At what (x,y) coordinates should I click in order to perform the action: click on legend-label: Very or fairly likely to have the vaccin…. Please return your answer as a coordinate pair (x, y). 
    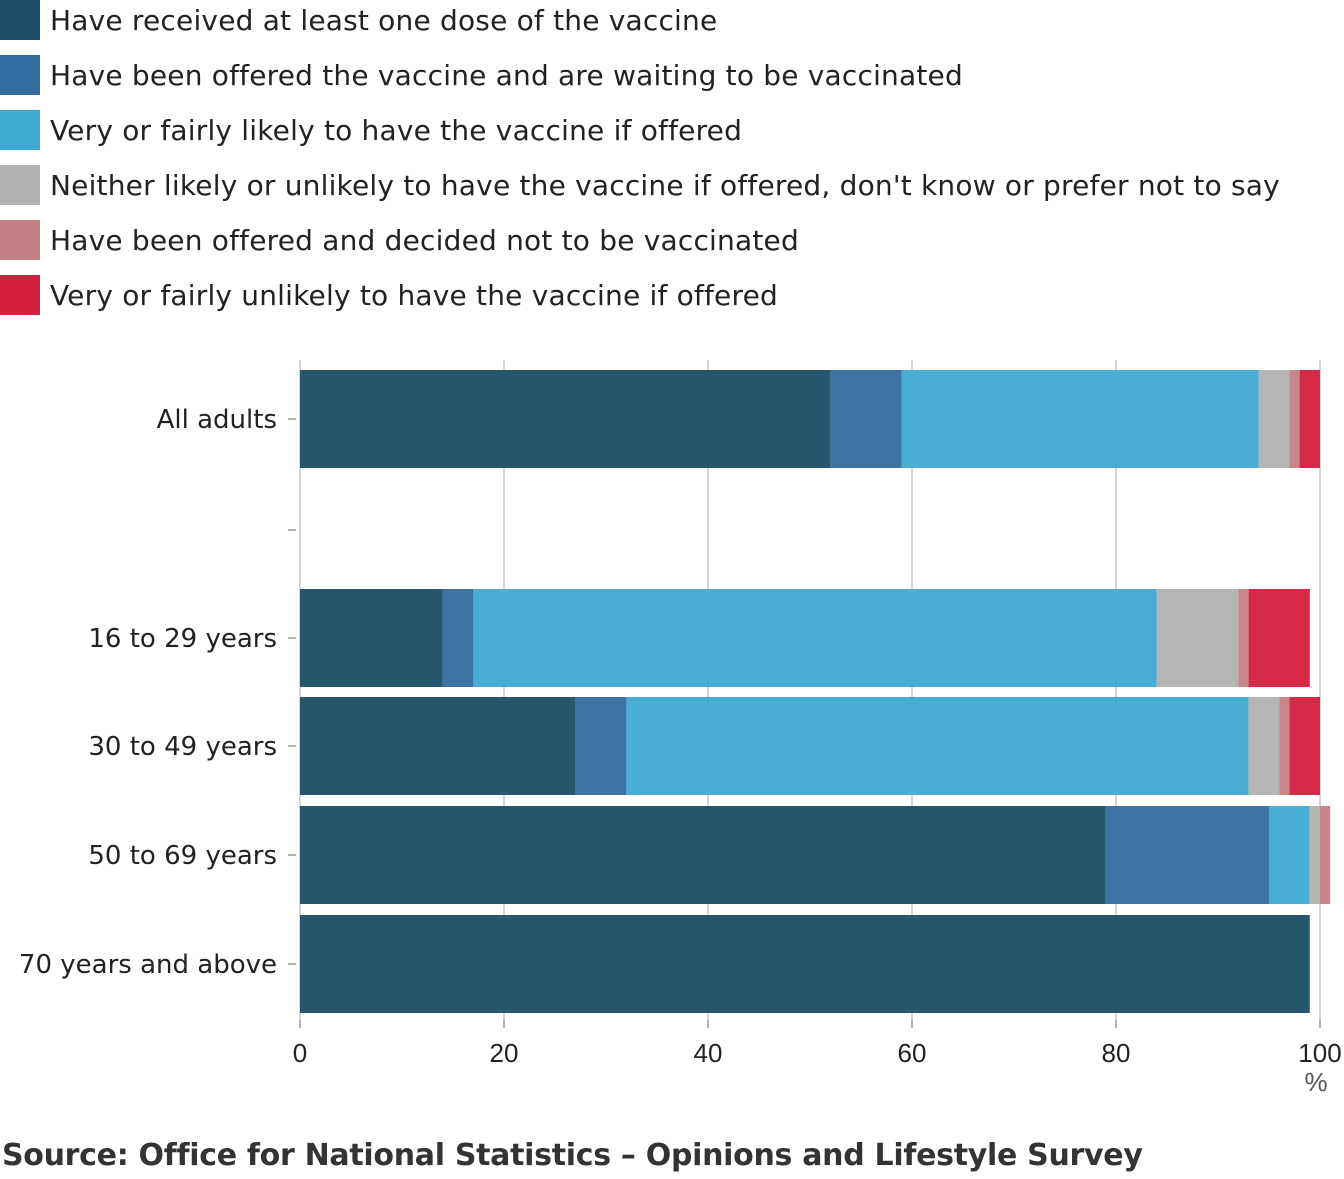
    Looking at the image, I should click on (396, 130).